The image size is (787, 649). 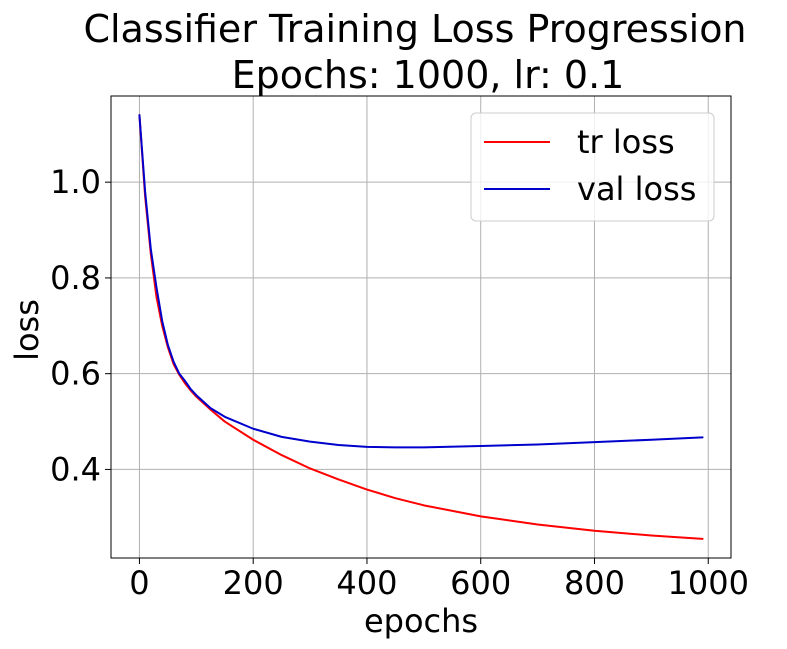 What do you see at coordinates (27, 330) in the screenshot?
I see `y-axis-label: loss` at bounding box center [27, 330].